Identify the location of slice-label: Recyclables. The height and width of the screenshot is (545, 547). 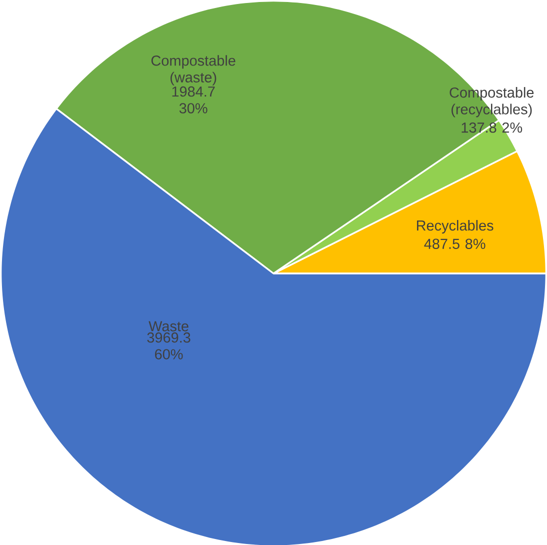
(455, 227).